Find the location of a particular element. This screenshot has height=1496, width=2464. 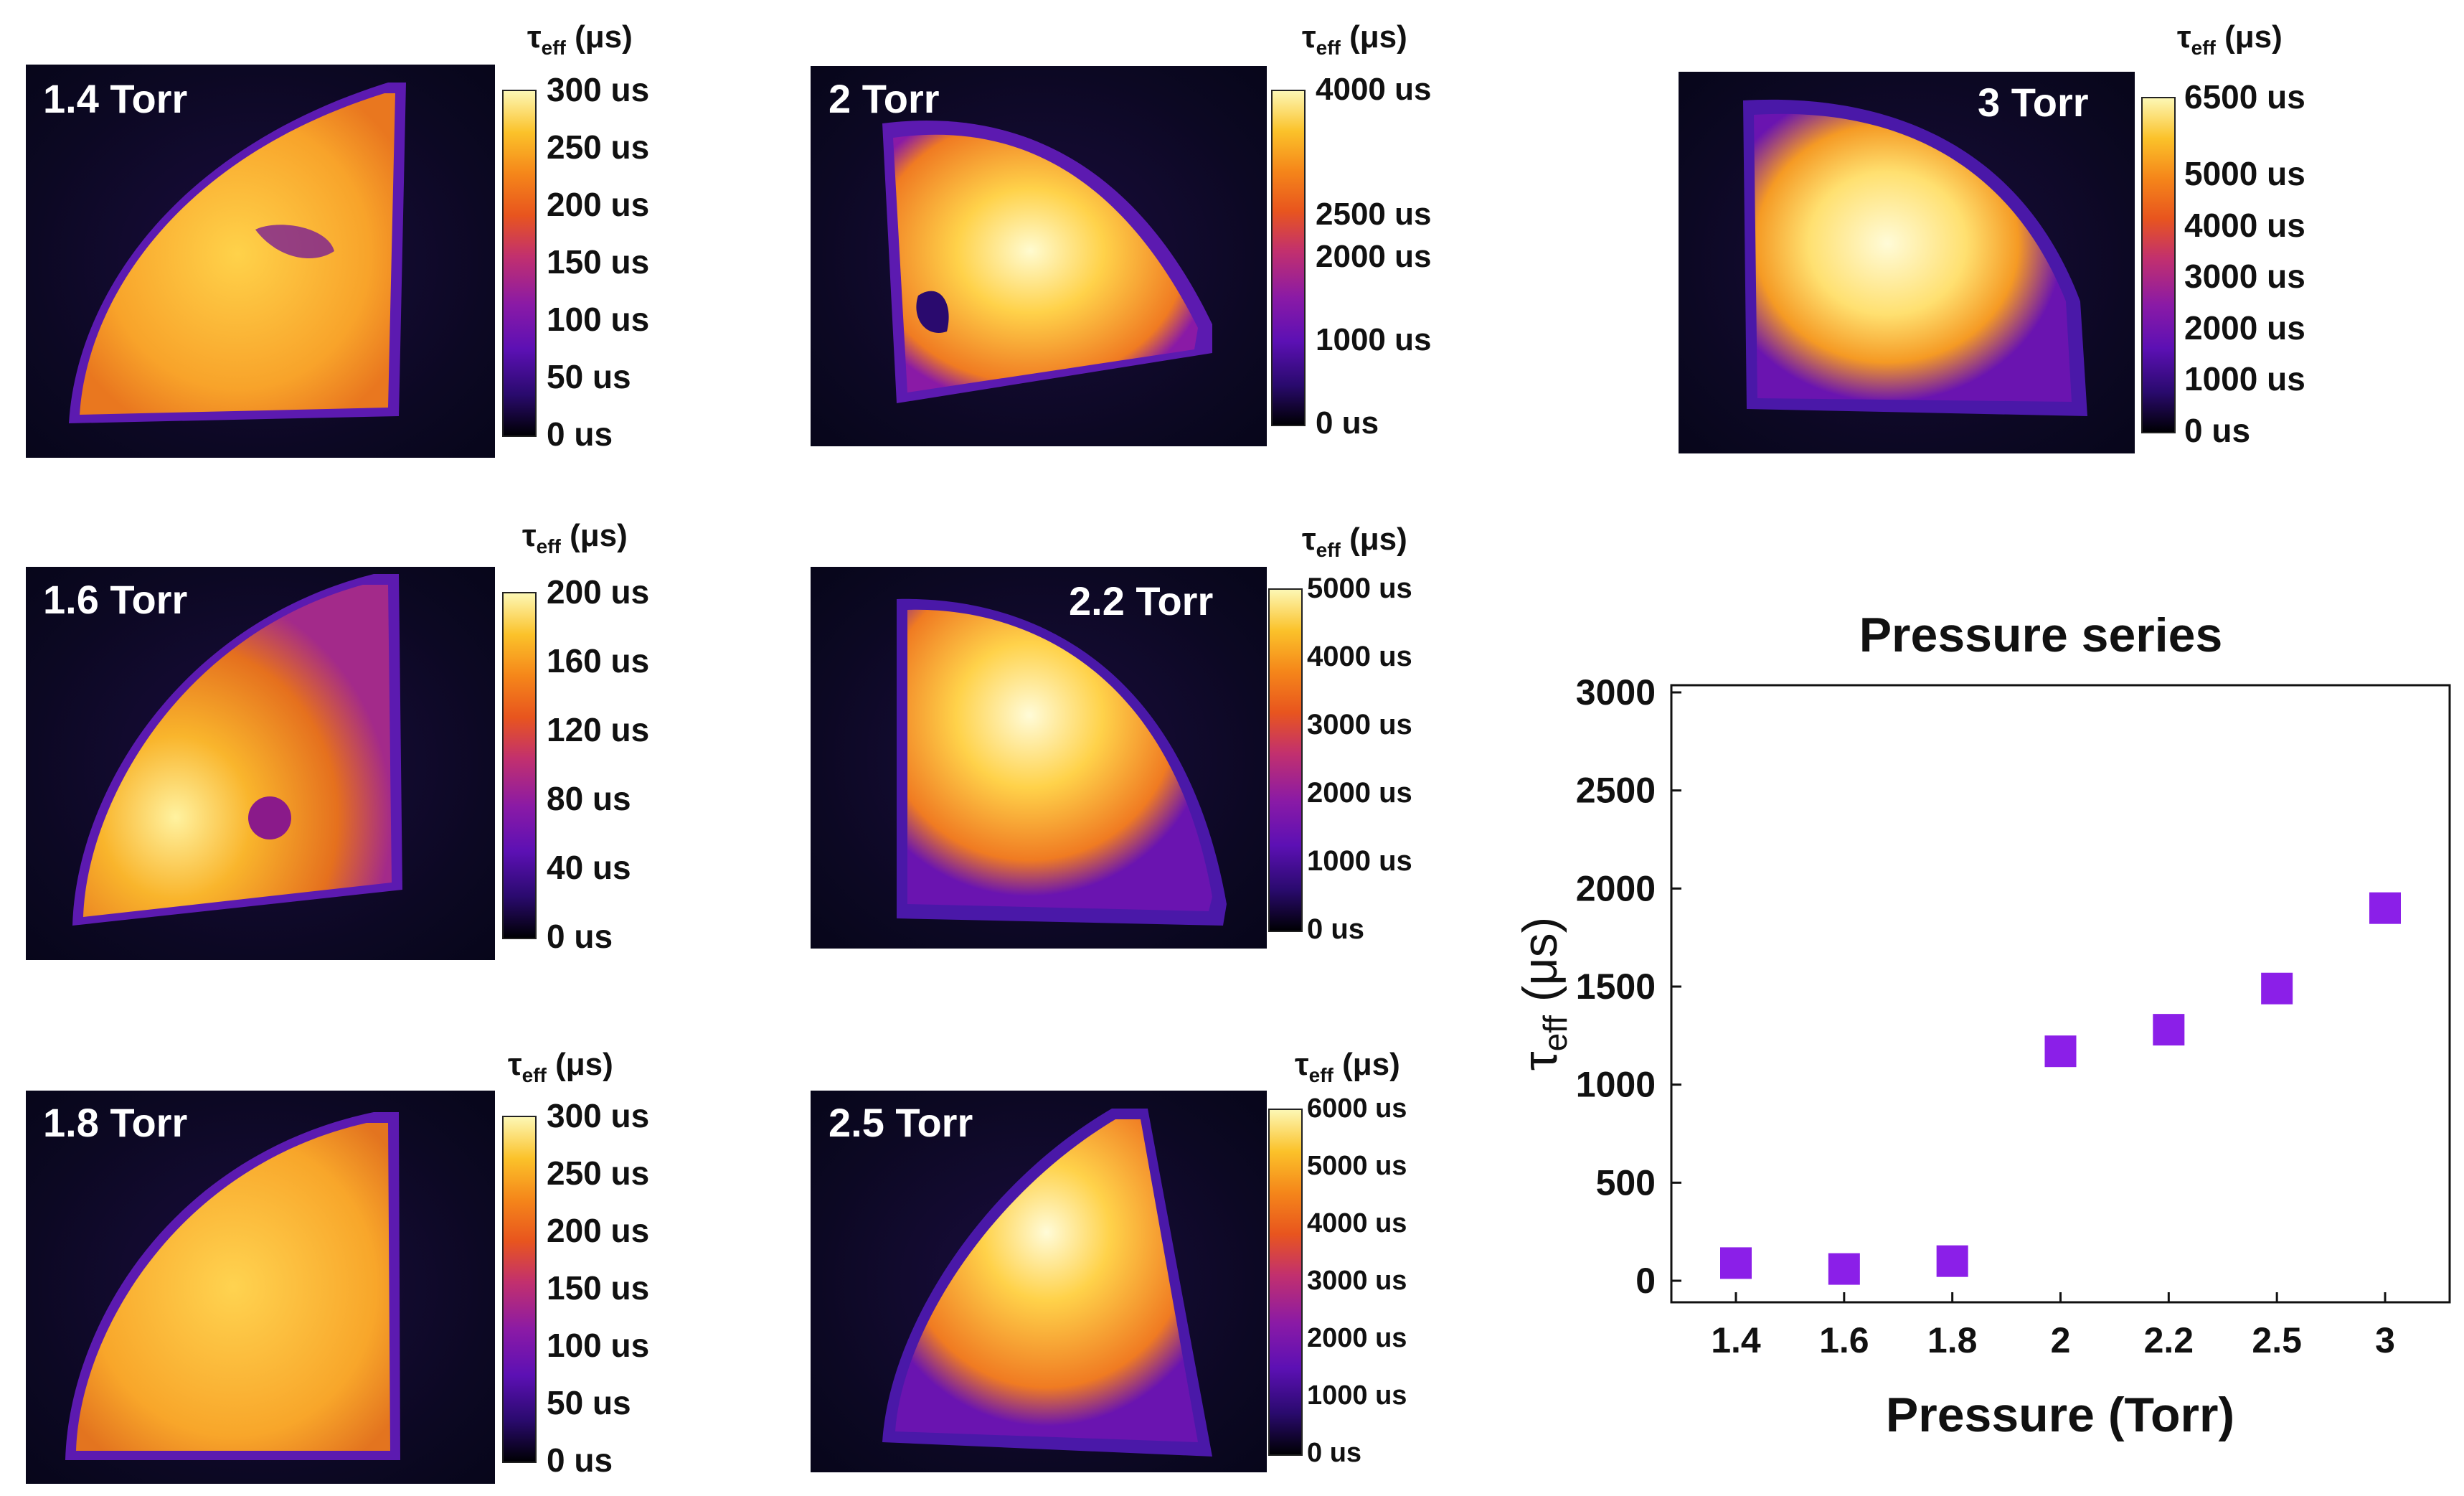

data-point-2-2-torr is located at coordinates (2169, 1030).